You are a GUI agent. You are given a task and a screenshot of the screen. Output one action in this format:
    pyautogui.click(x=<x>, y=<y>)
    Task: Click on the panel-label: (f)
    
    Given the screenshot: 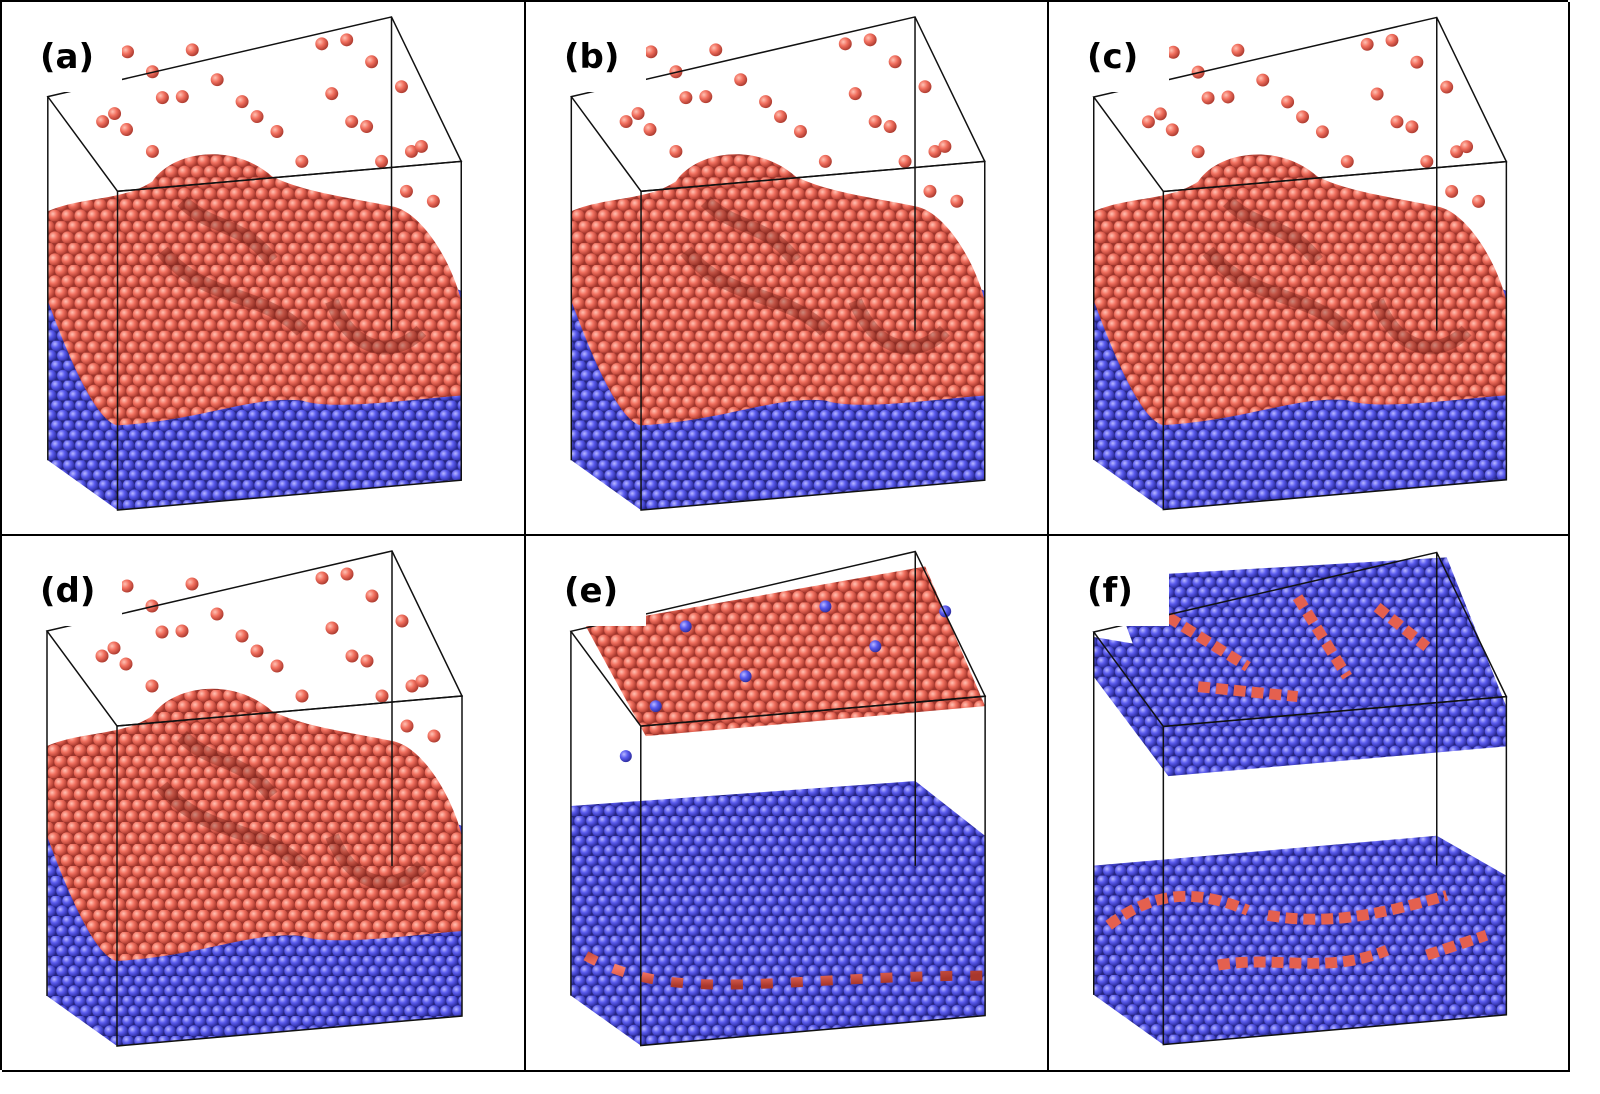 What is the action you would take?
    pyautogui.click(x=1109, y=581)
    